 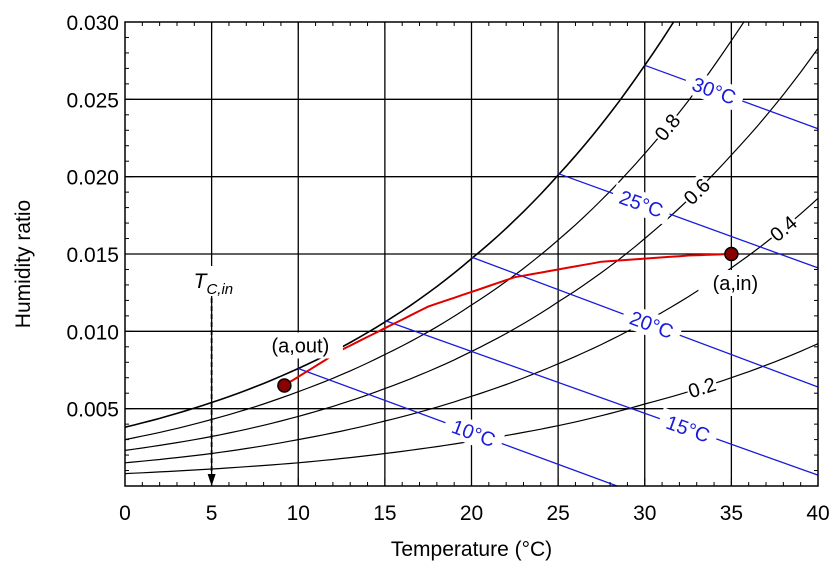 I want to click on state-point-label: (a,in), so click(x=736, y=284).